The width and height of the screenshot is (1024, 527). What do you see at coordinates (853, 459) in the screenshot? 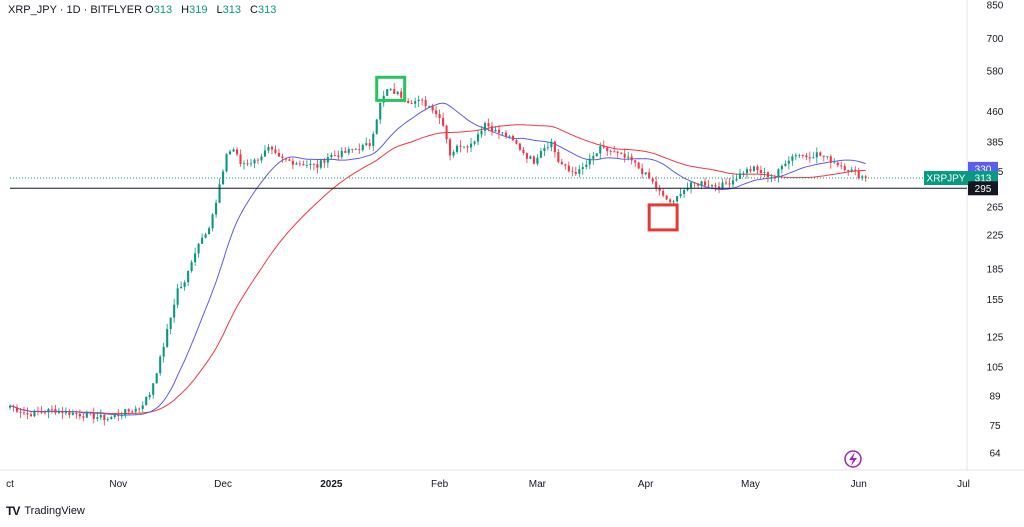
I see `lightning-icon` at bounding box center [853, 459].